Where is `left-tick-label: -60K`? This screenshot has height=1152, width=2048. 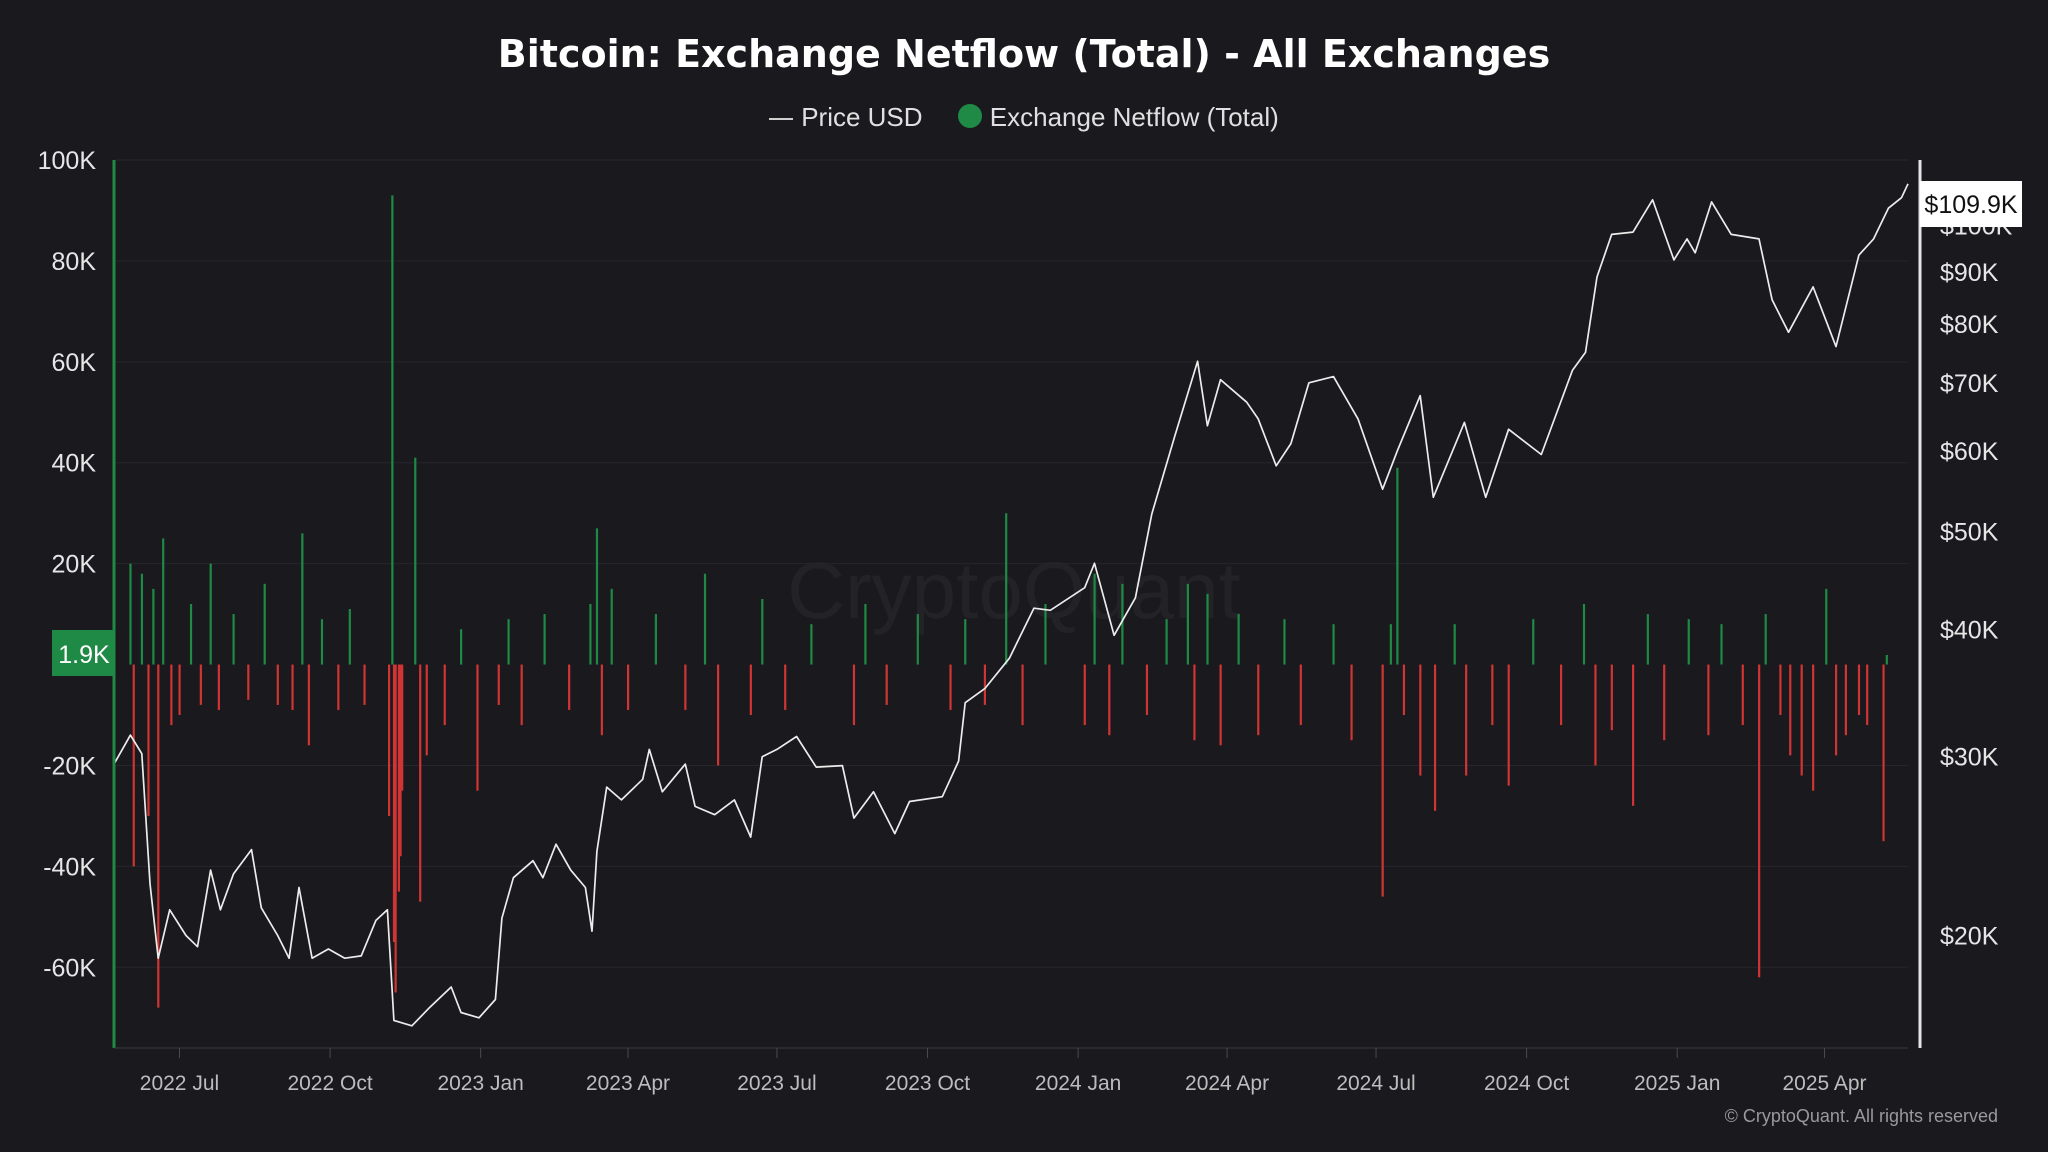 left-tick-label: -60K is located at coordinates (69, 968).